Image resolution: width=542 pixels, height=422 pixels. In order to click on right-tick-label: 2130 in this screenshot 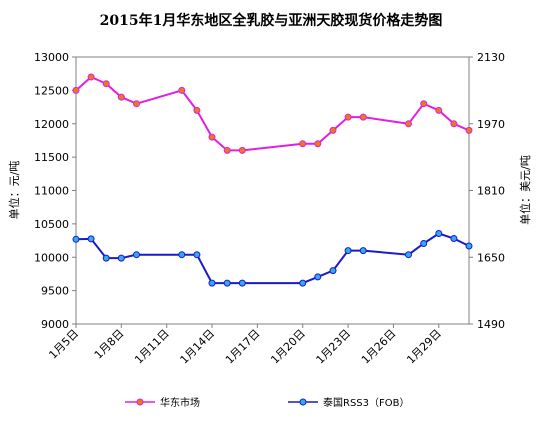, I will do `click(491, 57)`.